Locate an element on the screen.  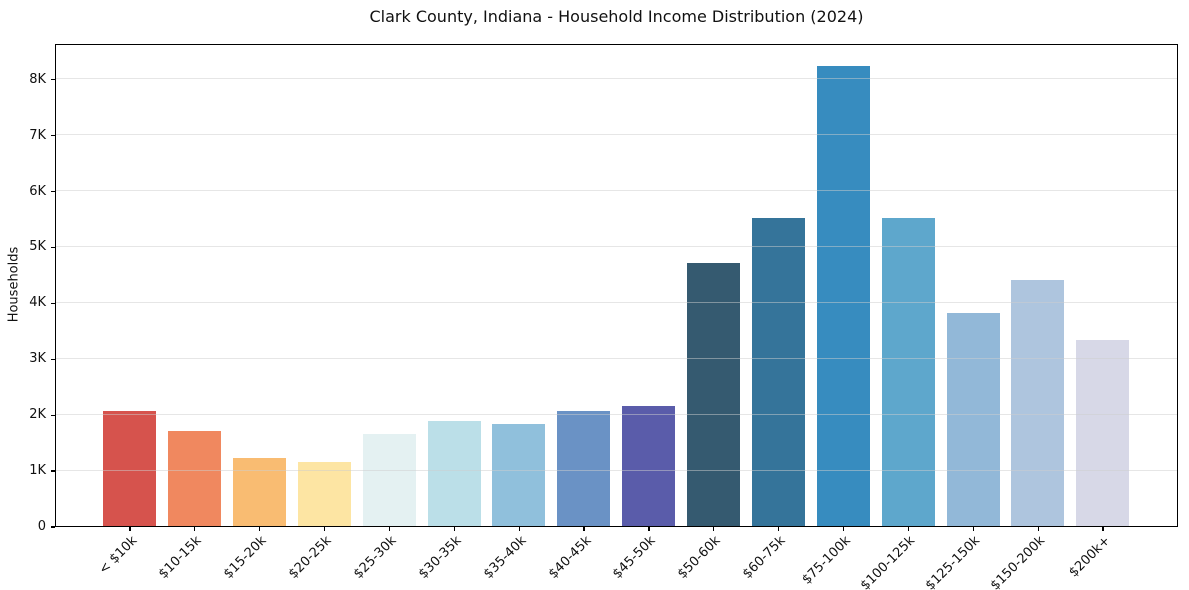
gridline-4K is located at coordinates (616, 302).